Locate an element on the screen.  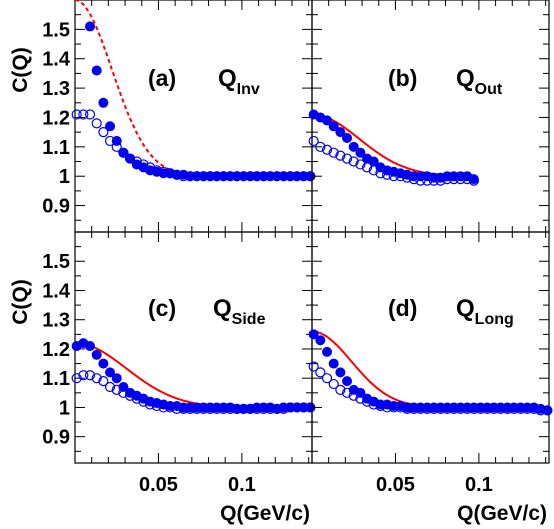
fit-curve is located at coordinates (193, 89).